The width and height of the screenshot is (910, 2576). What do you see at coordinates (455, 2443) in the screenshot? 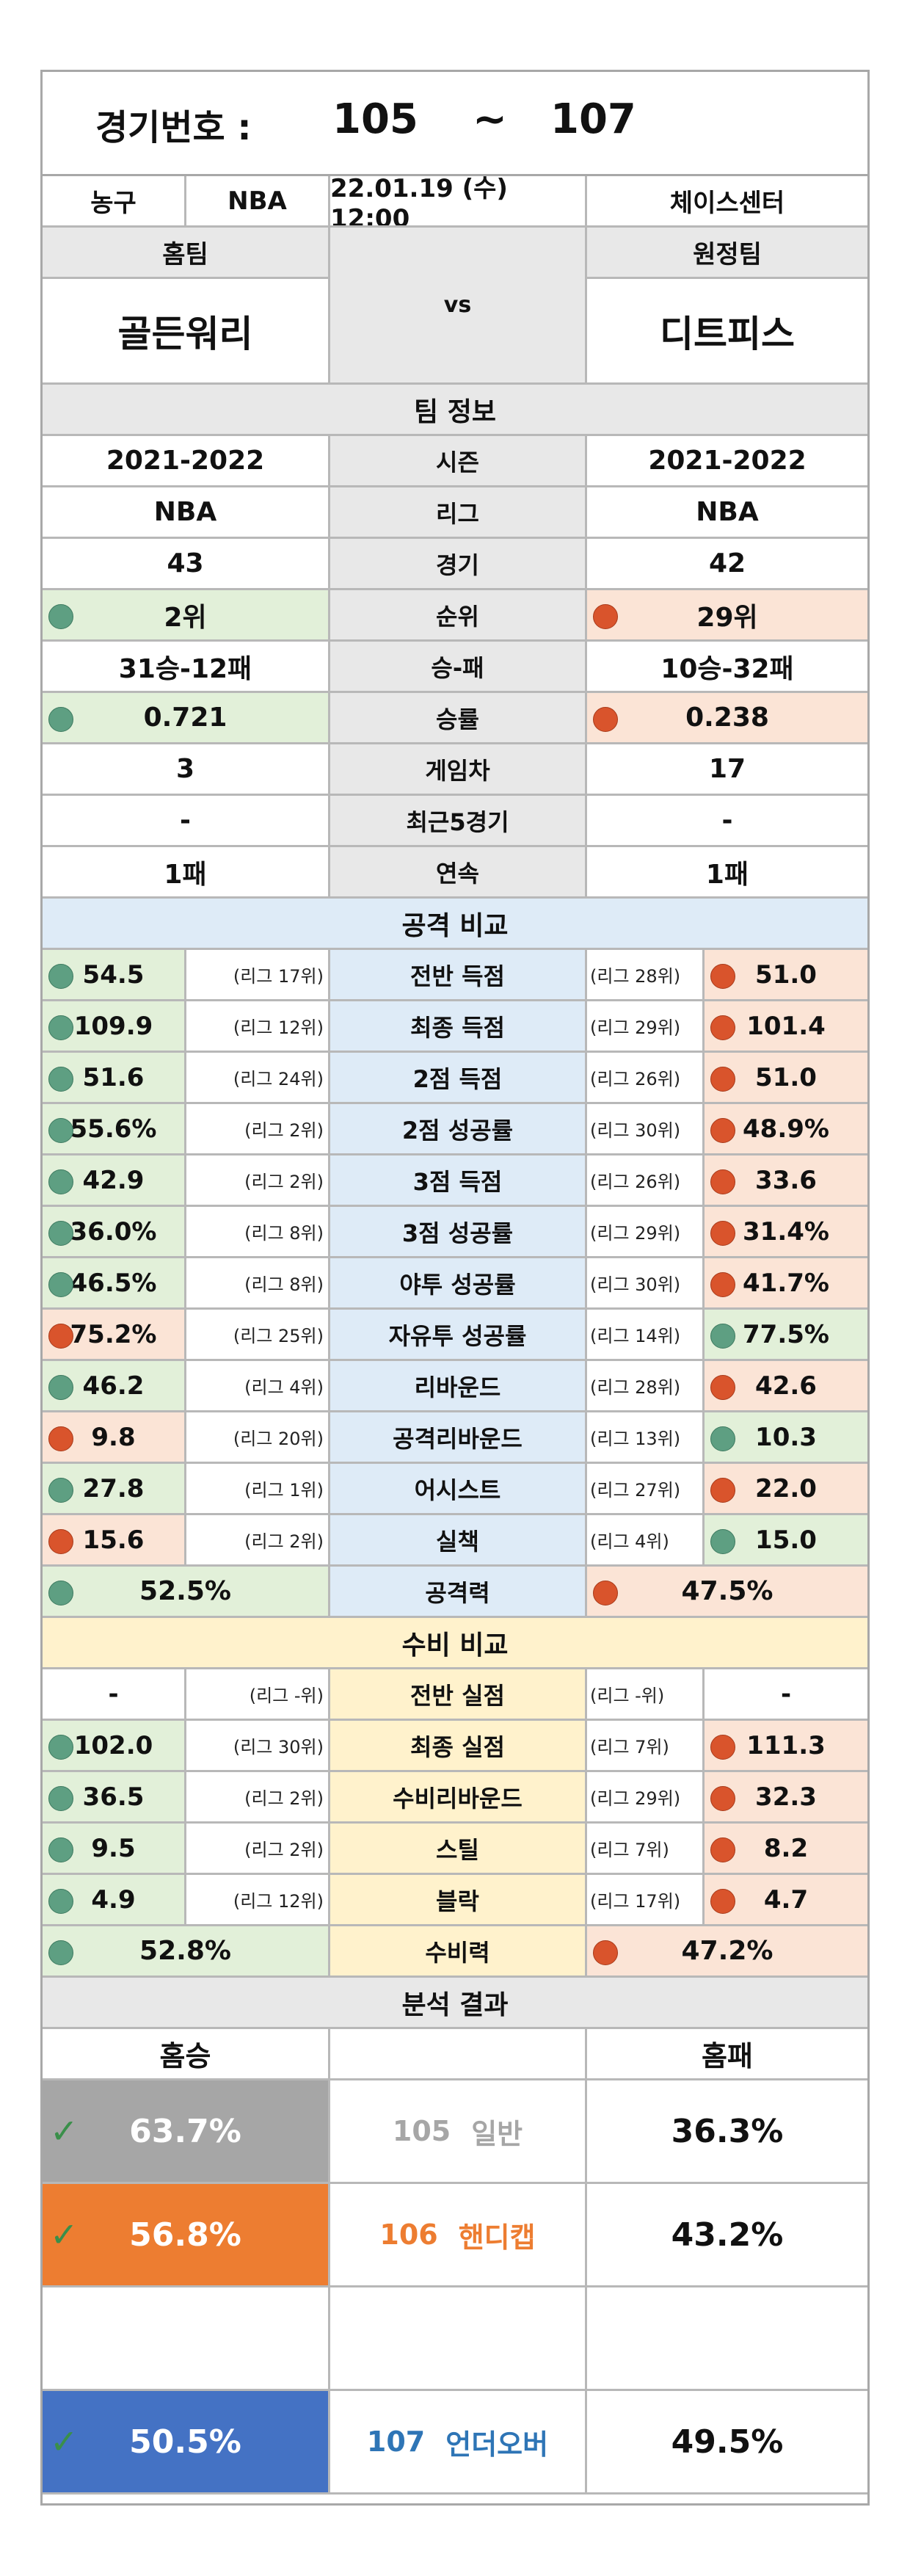
I see `analysis-row: ✓ 50.5% 107 언더오버 49.5%` at bounding box center [455, 2443].